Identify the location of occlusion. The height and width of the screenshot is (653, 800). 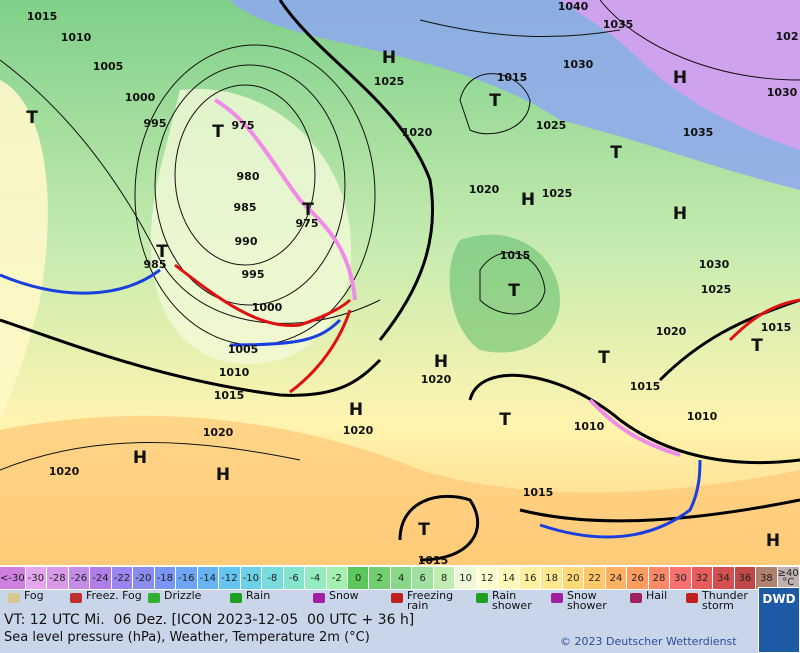
(285, 199).